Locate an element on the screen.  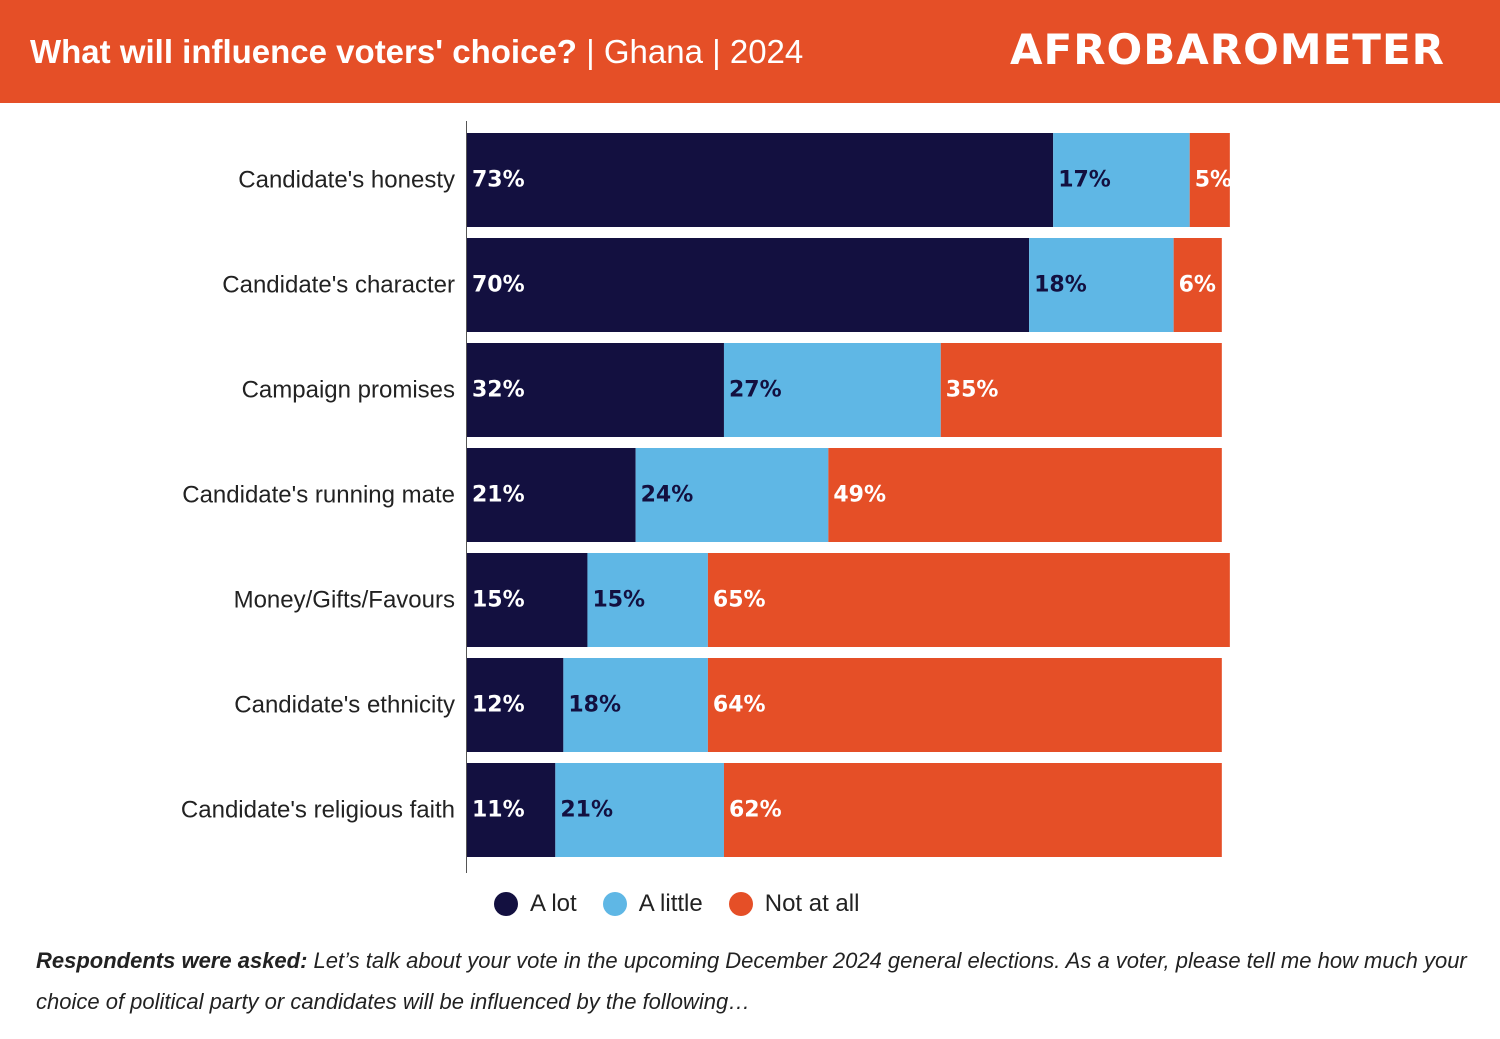
data-label-a-lot-candidate-s-character: 70% is located at coordinates (498, 285).